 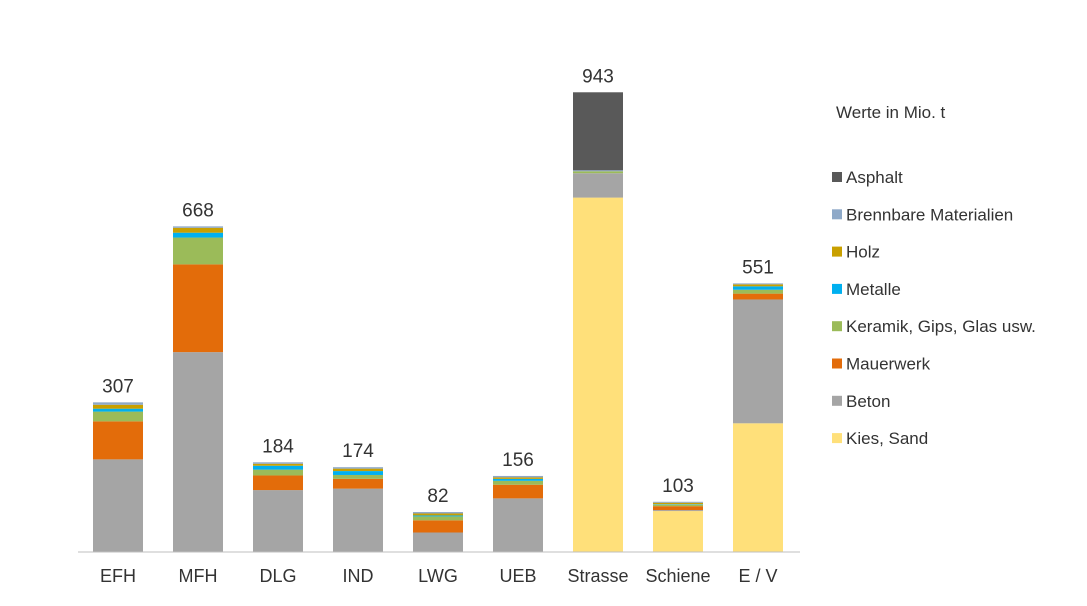 I want to click on total-label: 943, so click(x=598, y=76).